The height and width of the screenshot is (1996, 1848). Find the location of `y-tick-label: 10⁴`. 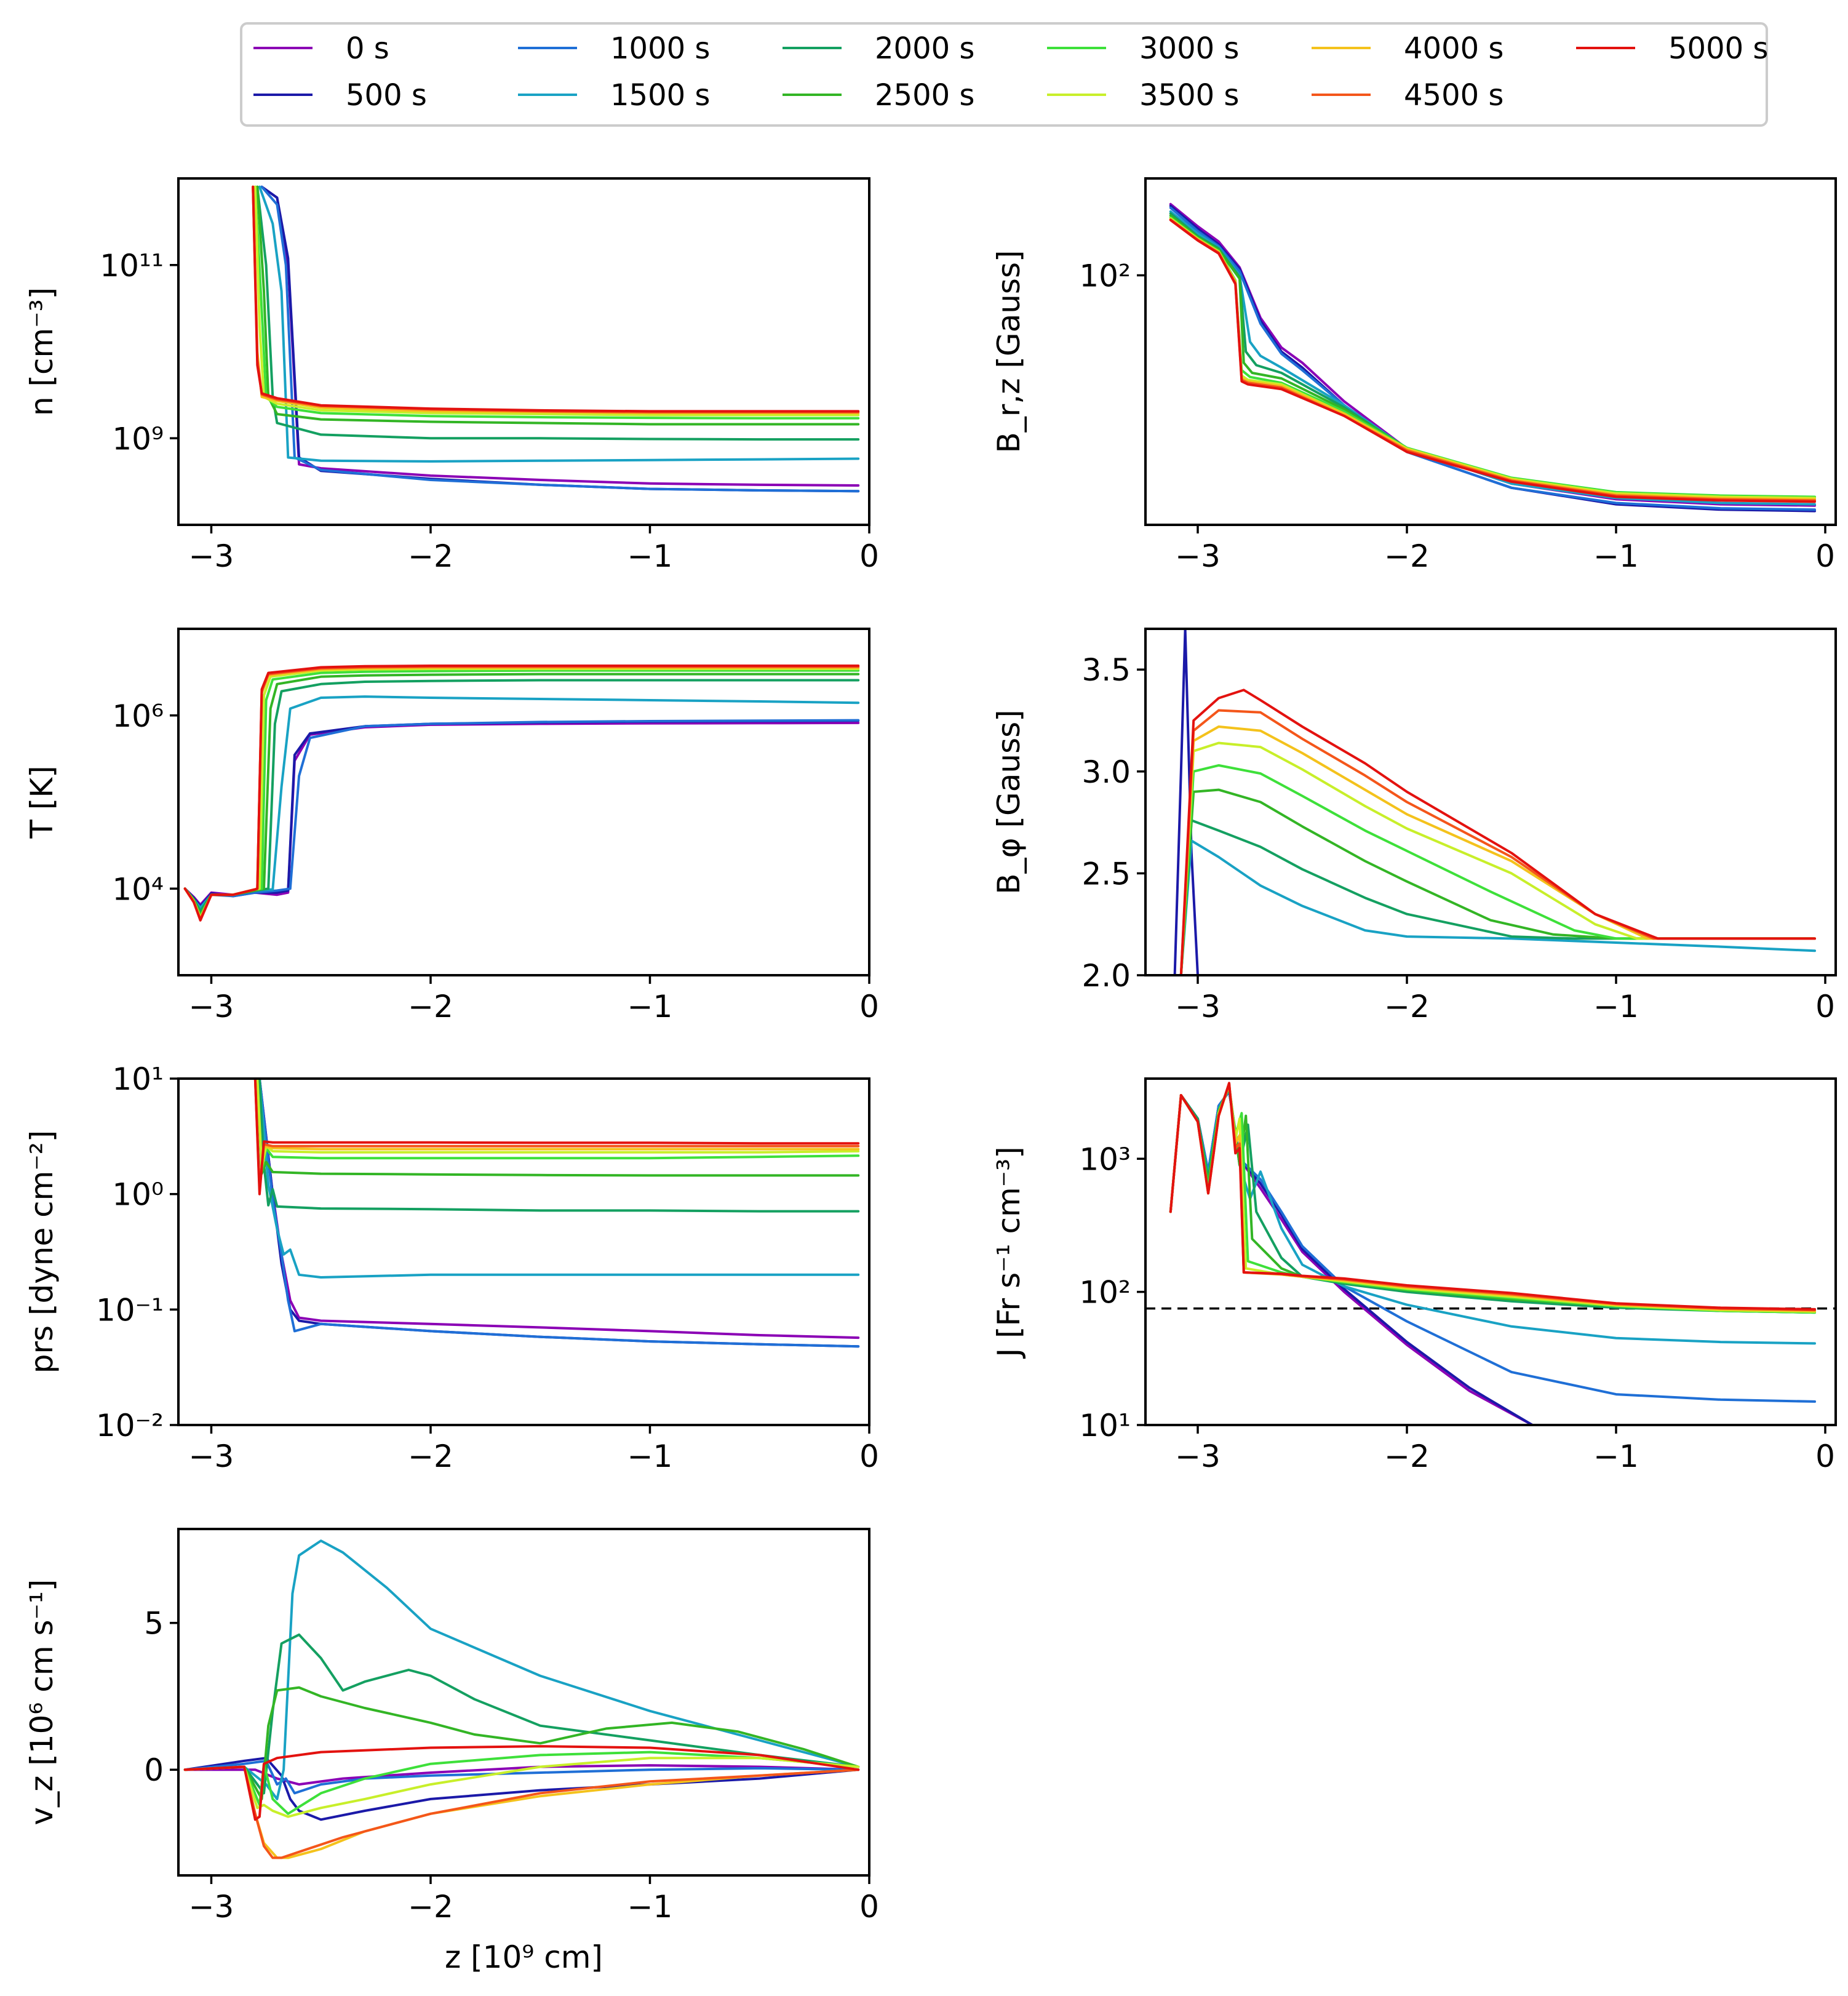

y-tick-label: 10⁴ is located at coordinates (138, 889).